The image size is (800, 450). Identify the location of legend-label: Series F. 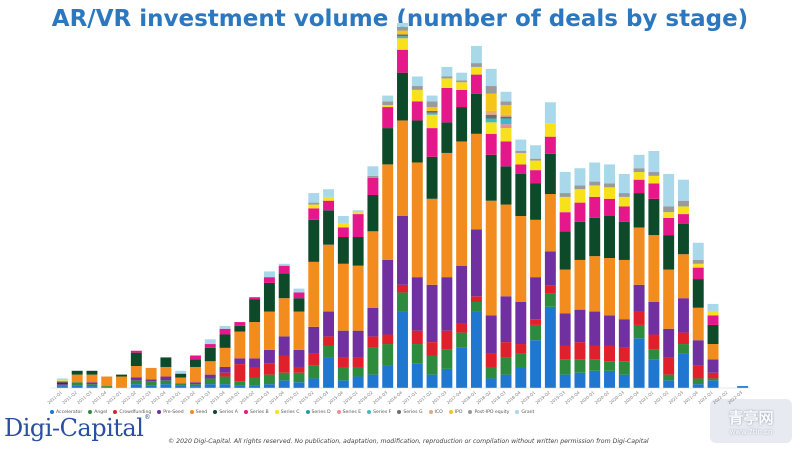
(382, 412).